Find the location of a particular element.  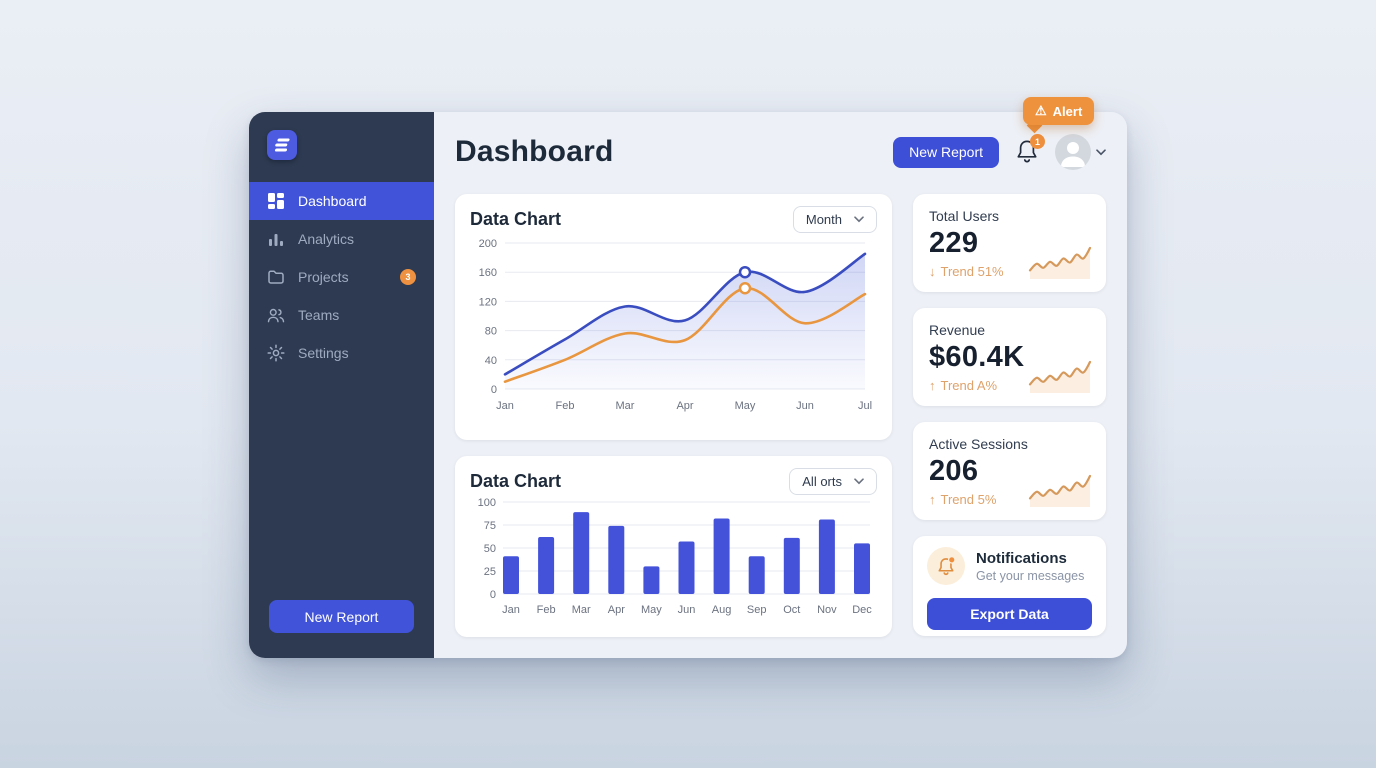

stat-value: 206 is located at coordinates (954, 471).